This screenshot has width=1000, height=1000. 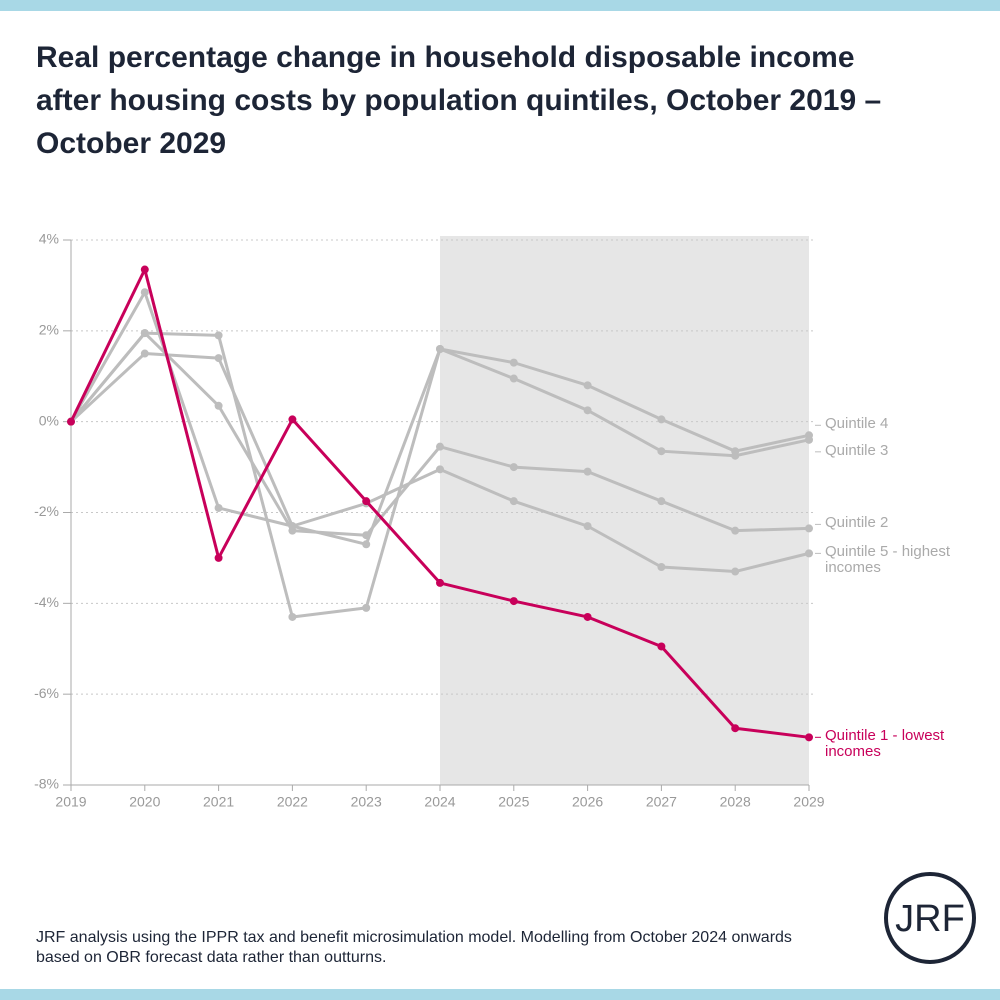 I want to click on x-tick-label: 2020, so click(x=144, y=802).